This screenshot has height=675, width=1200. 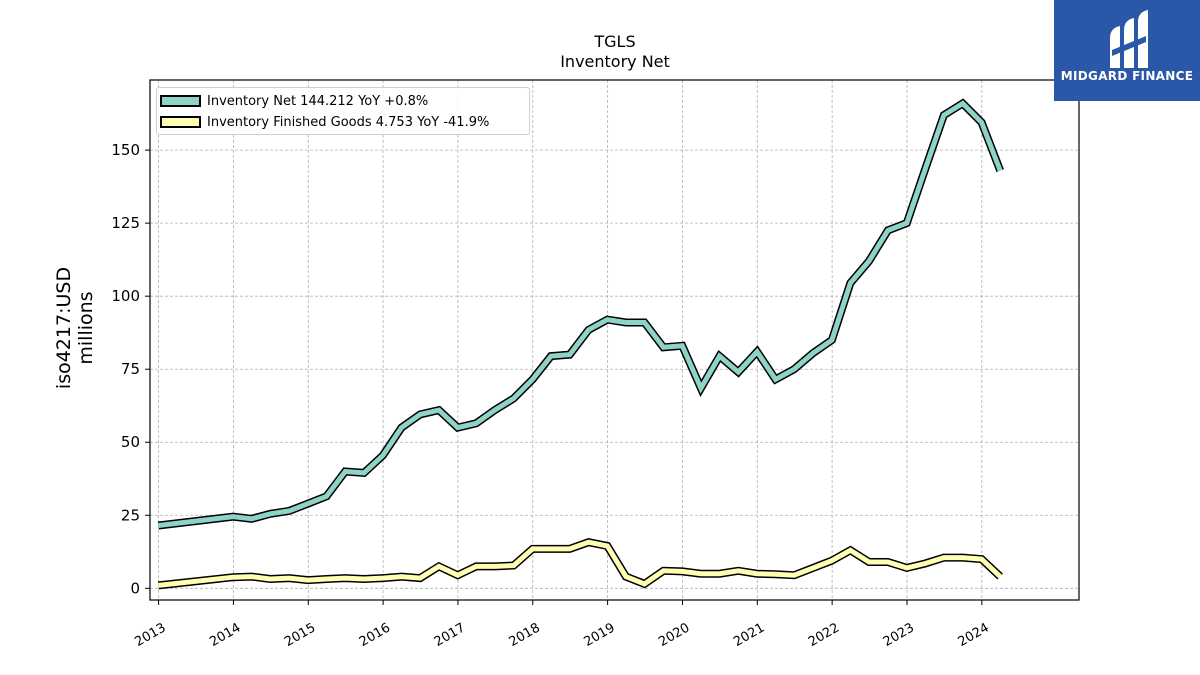 What do you see at coordinates (130, 369) in the screenshot?
I see `y-tick-label: 75` at bounding box center [130, 369].